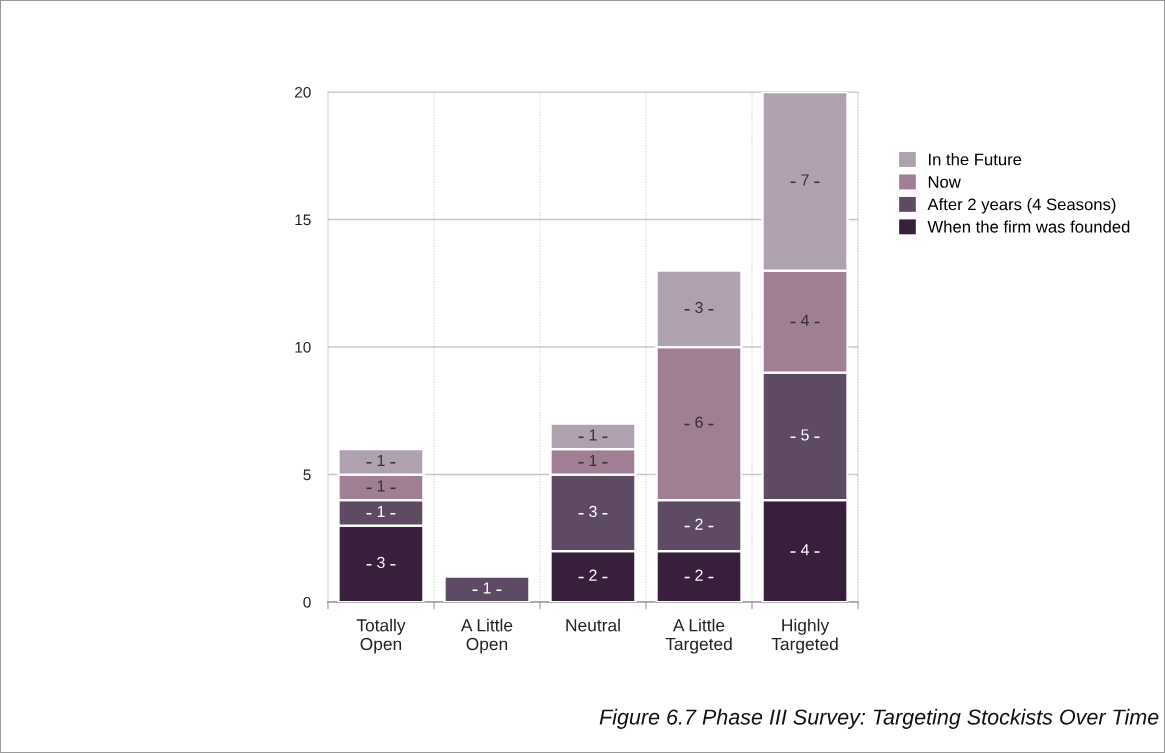 The width and height of the screenshot is (1165, 753). I want to click on legend-label: In the Future, so click(975, 159).